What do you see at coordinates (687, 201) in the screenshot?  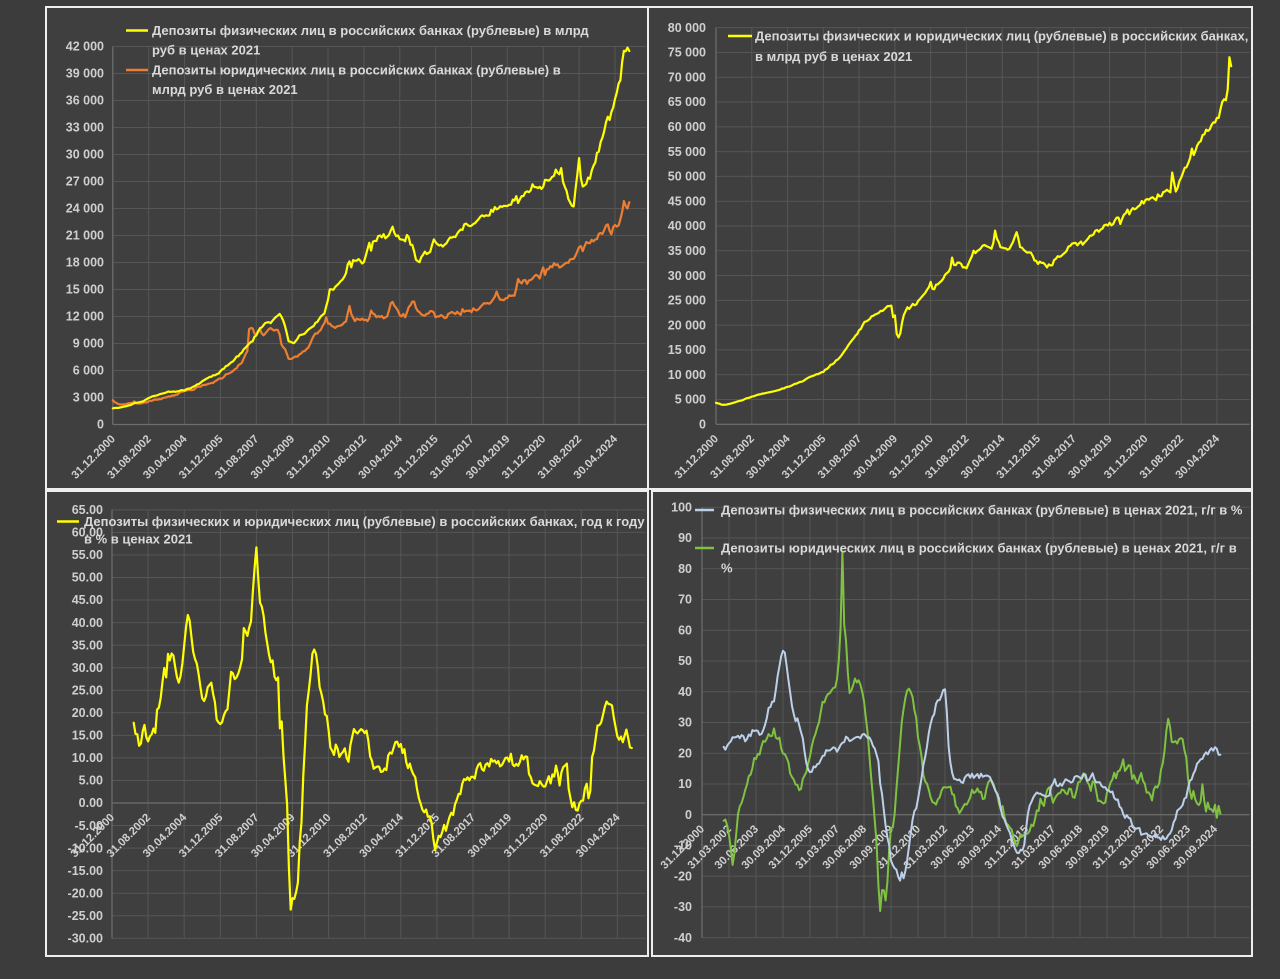 I see `svg-text: 45 000` at bounding box center [687, 201].